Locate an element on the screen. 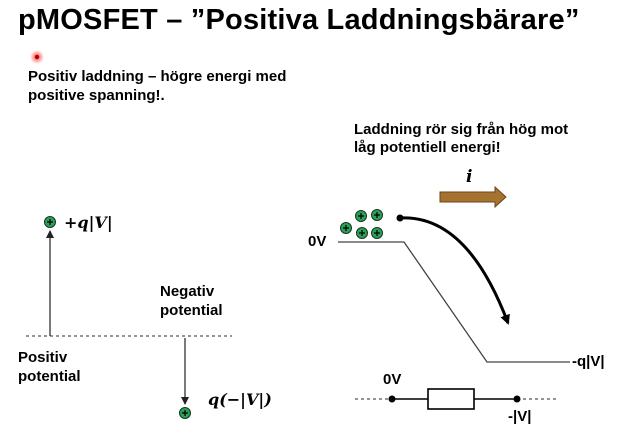 The height and width of the screenshot is (446, 626). charge-cluster is located at coordinates (361, 224).